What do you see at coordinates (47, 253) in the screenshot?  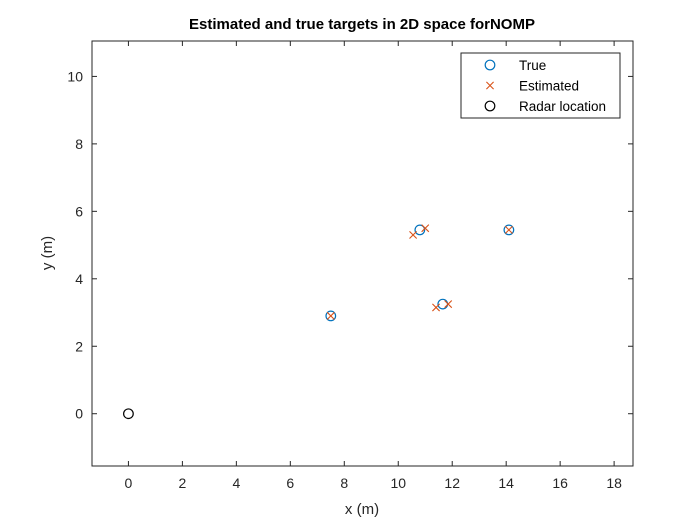 I see `y-axis-label: y (m)` at bounding box center [47, 253].